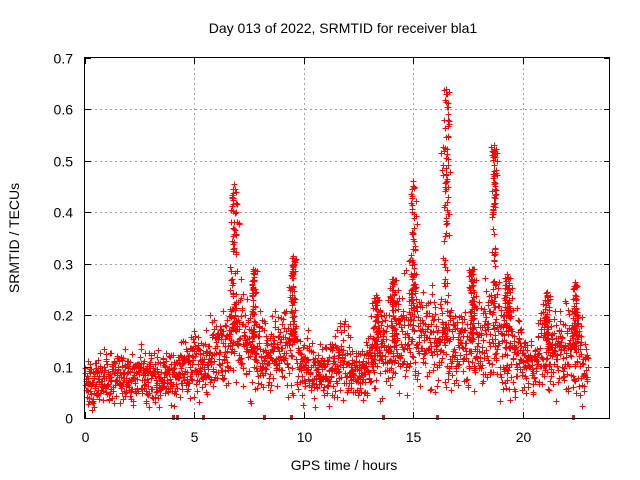  What do you see at coordinates (64, 59) in the screenshot?
I see `y-tick-label: 0.7` at bounding box center [64, 59].